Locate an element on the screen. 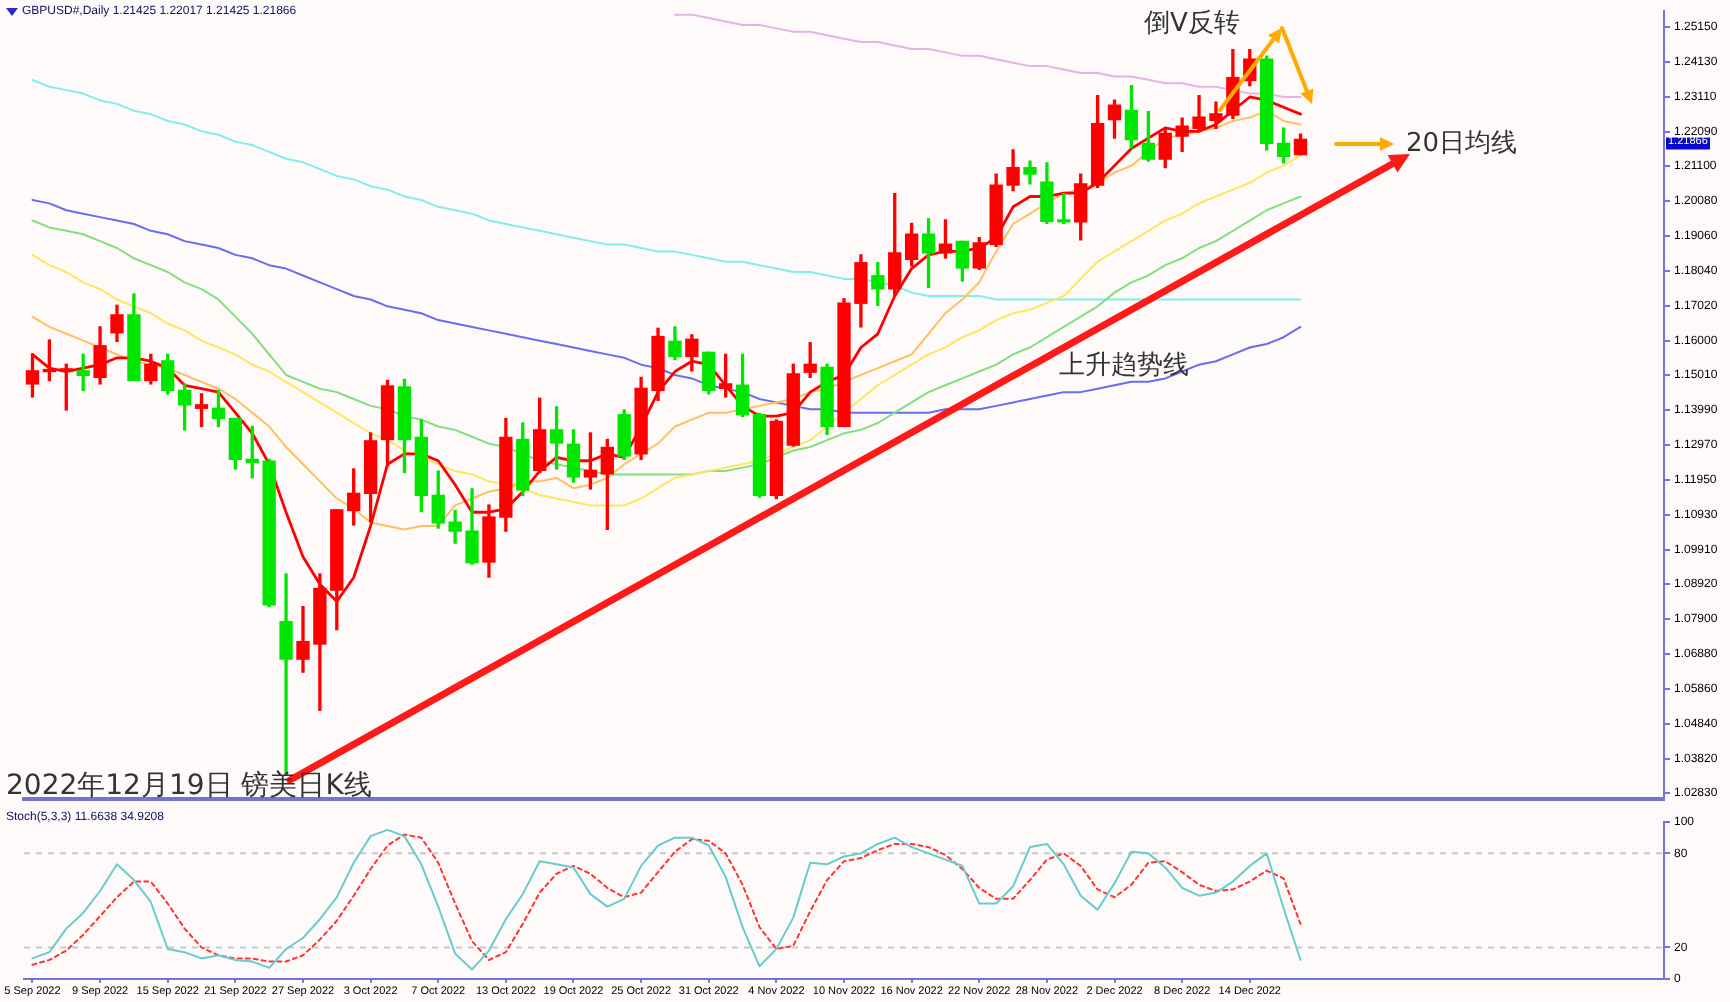 Image resolution: width=1730 pixels, height=1002 pixels. annotation: 上升趋势线 is located at coordinates (1124, 366).